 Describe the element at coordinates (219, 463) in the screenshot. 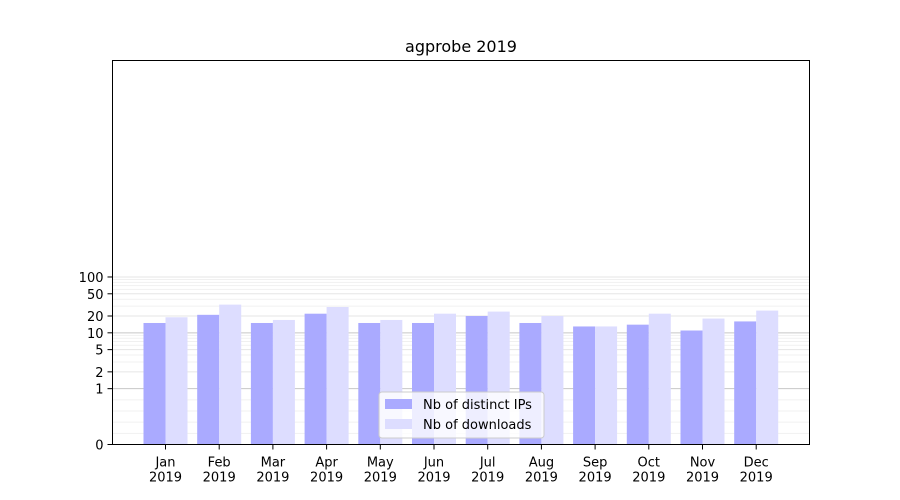

I see `x-tick-label-month: Feb` at that location.